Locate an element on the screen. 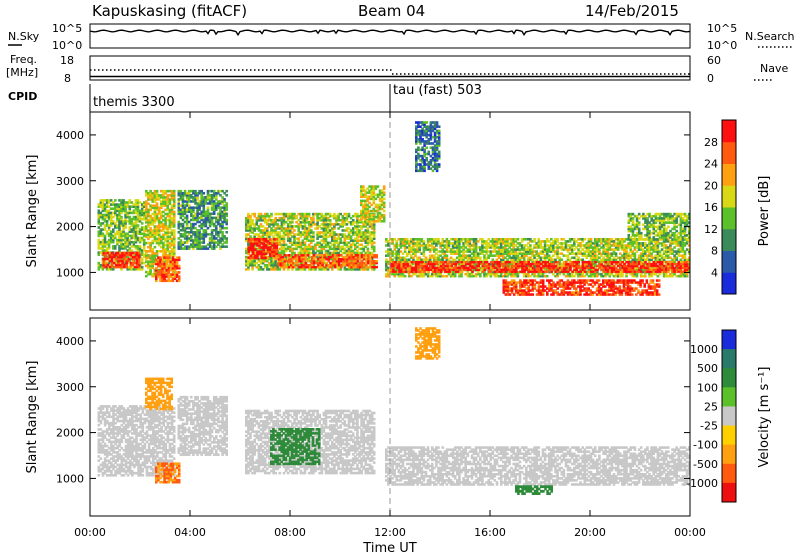  freq-panel: Freq. [MHz] 18 8 60 0 Nave is located at coordinates (397, 69).